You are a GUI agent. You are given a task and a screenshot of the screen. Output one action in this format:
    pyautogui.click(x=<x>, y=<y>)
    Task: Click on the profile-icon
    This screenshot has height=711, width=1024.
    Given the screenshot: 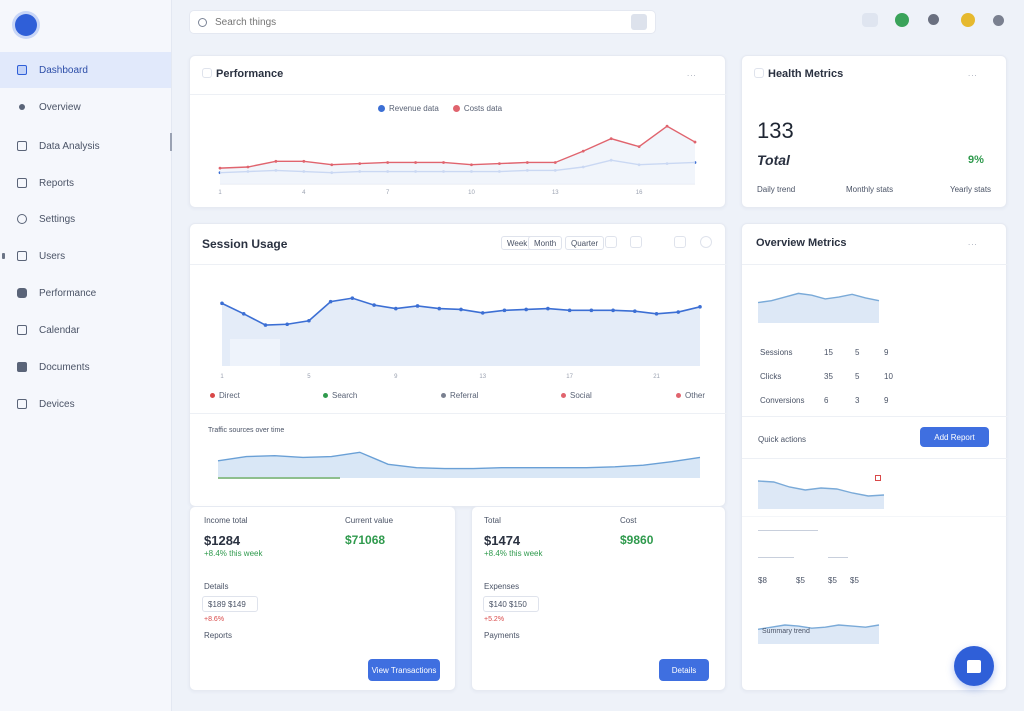 What is the action you would take?
    pyautogui.click(x=998, y=20)
    